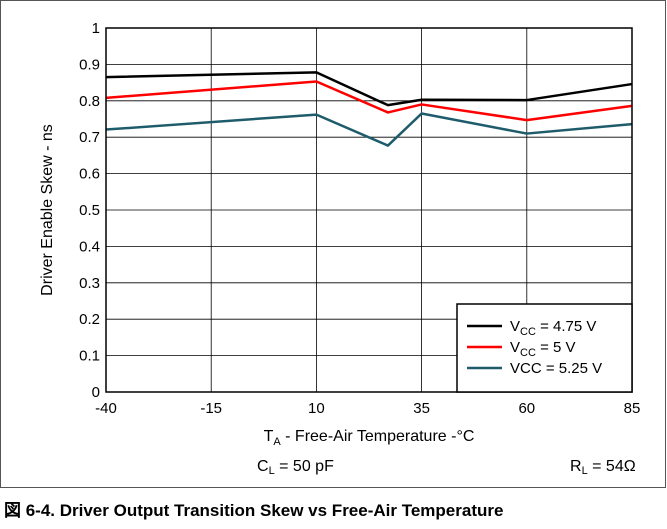 The image size is (667, 529). I want to click on x-tick-label: -15, so click(211, 408).